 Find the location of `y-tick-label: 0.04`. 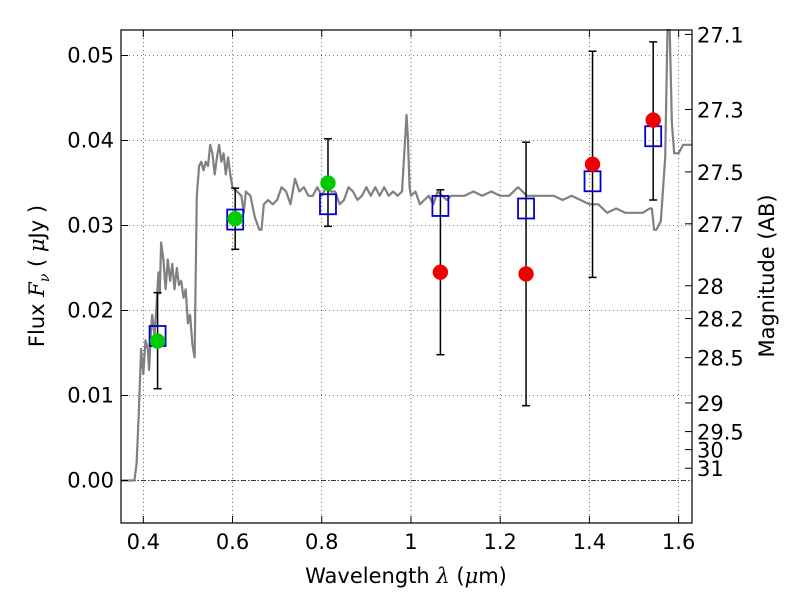

y-tick-label: 0.04 is located at coordinates (90, 141).